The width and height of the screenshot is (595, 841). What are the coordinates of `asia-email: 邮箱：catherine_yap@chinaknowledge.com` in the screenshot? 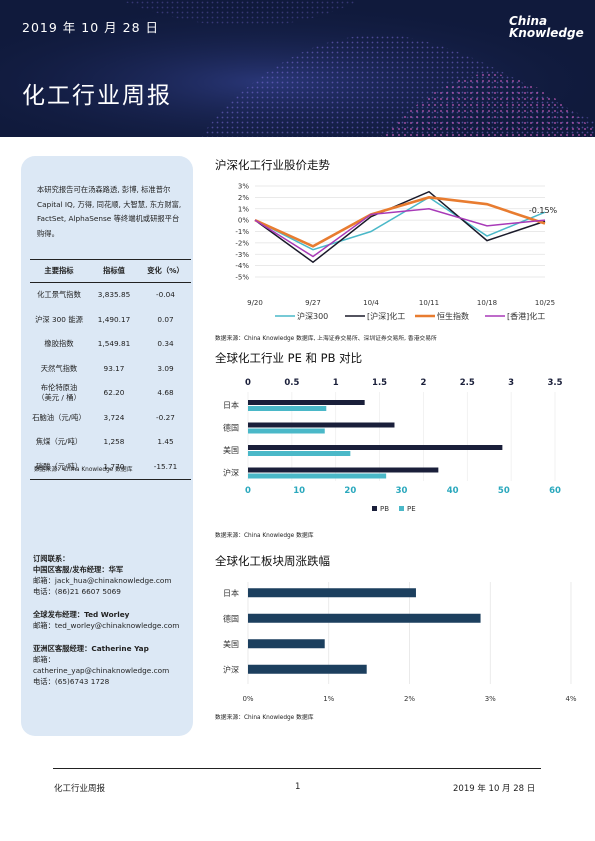 It's located at (101, 665).